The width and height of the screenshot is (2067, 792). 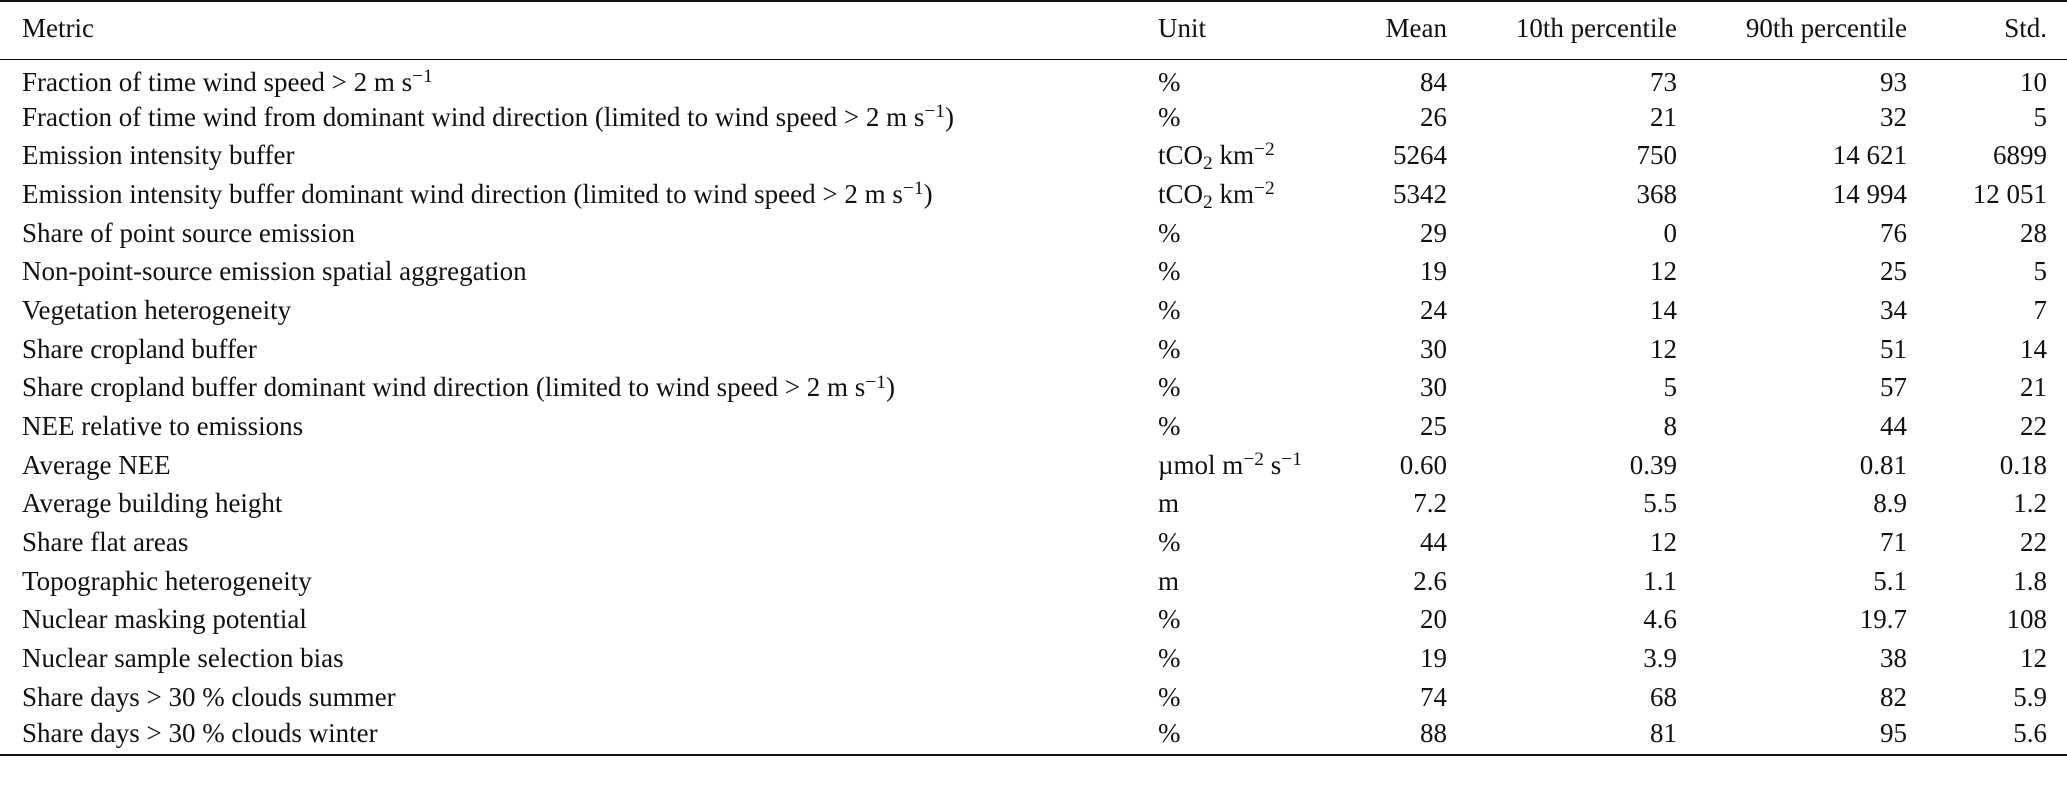 What do you see at coordinates (2033, 232) in the screenshot?
I see `cell-std: 28` at bounding box center [2033, 232].